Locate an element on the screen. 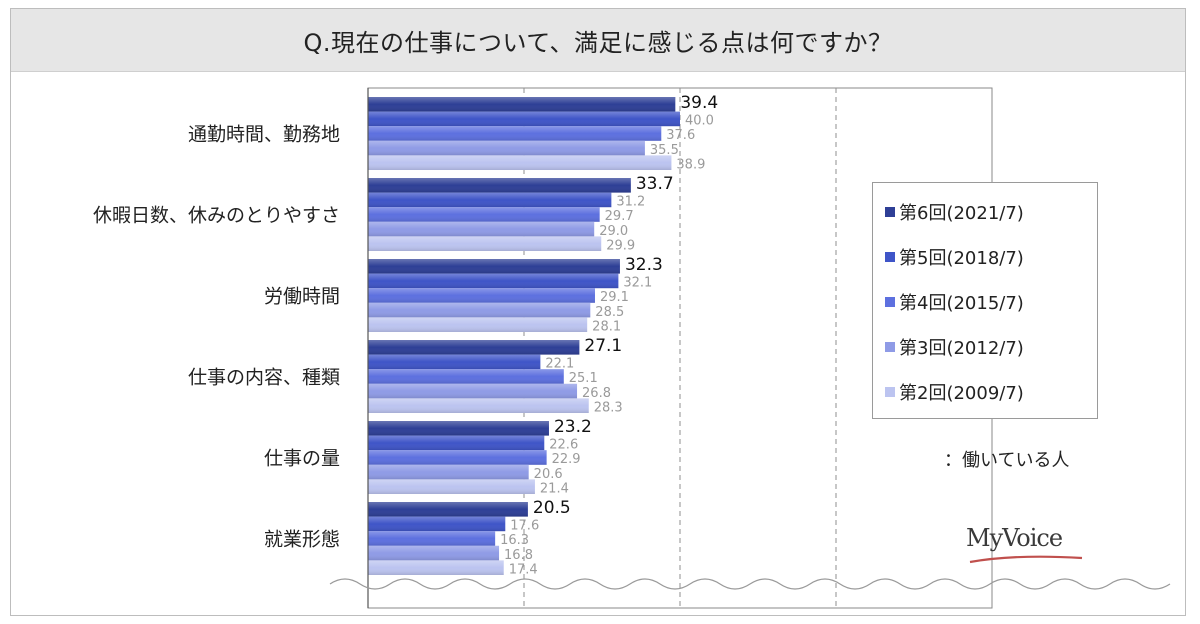 The height and width of the screenshot is (624, 1200). value-label-0-1: 40.0 is located at coordinates (699, 121).